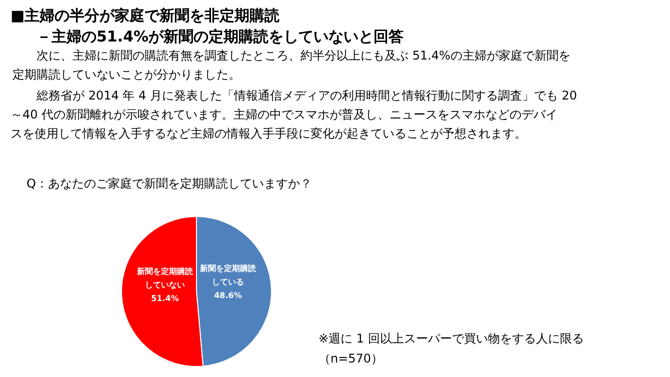 Image resolution: width=670 pixels, height=377 pixels. What do you see at coordinates (307, 95) in the screenshot?
I see `text: 総務省が 2014 年 4 月に発表した「情報通信メディアの利用時間と情報行動に関する調査」でも 20` at bounding box center [307, 95].